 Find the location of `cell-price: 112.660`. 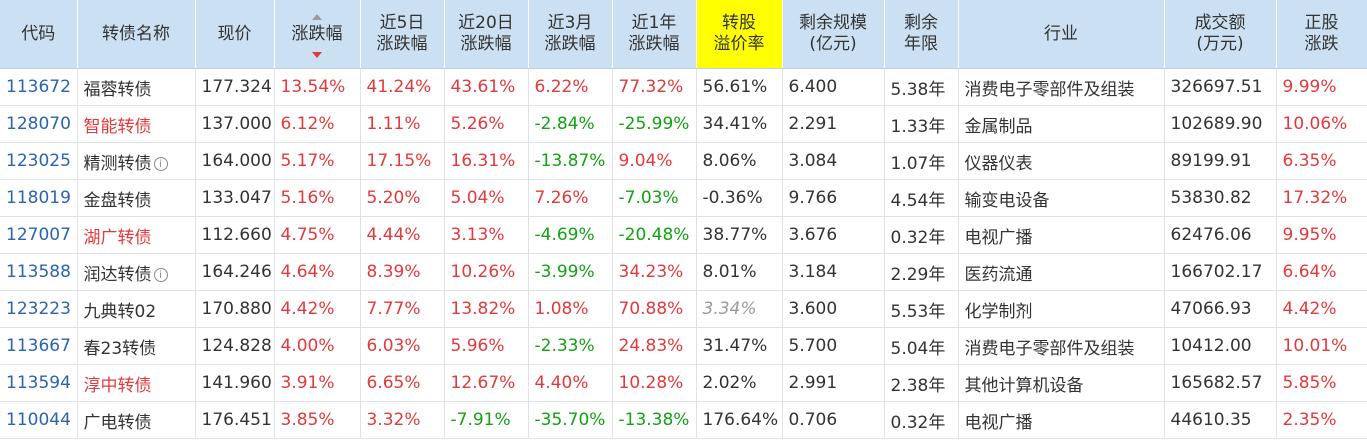

cell-price: 112.660 is located at coordinates (235, 235).